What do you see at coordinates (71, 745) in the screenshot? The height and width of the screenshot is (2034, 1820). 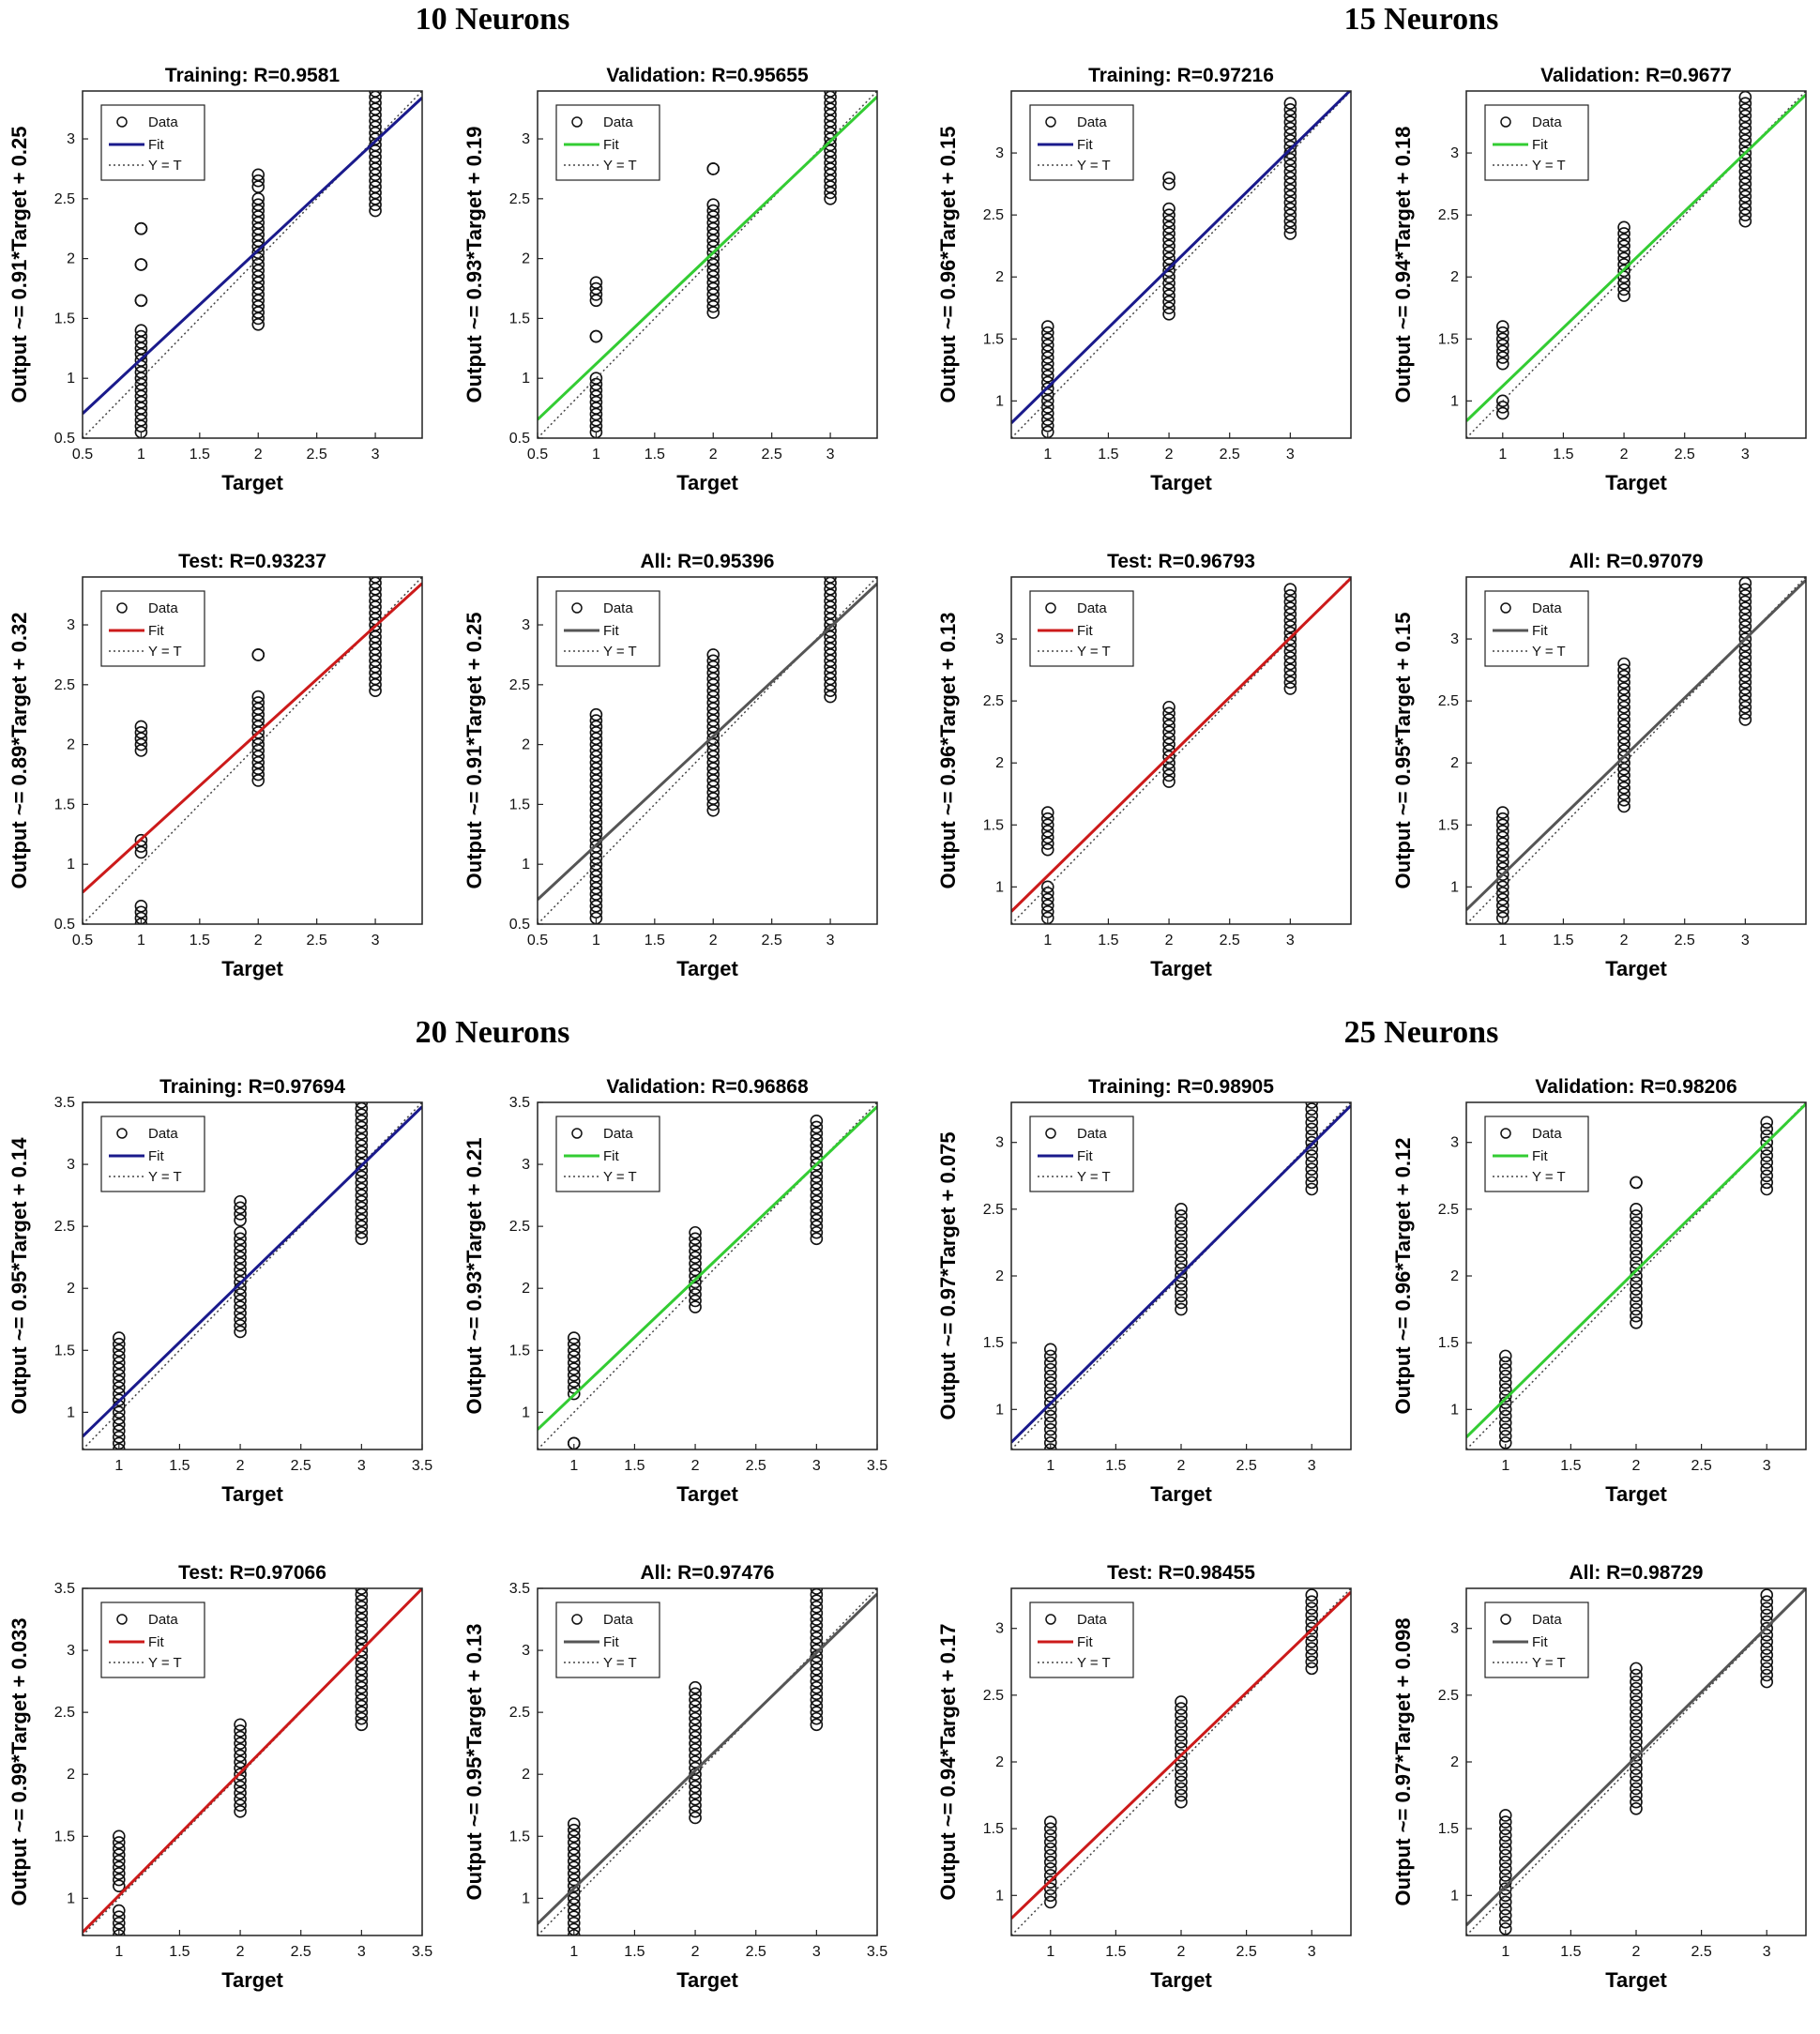 I see `y-tick-label: 2` at bounding box center [71, 745].